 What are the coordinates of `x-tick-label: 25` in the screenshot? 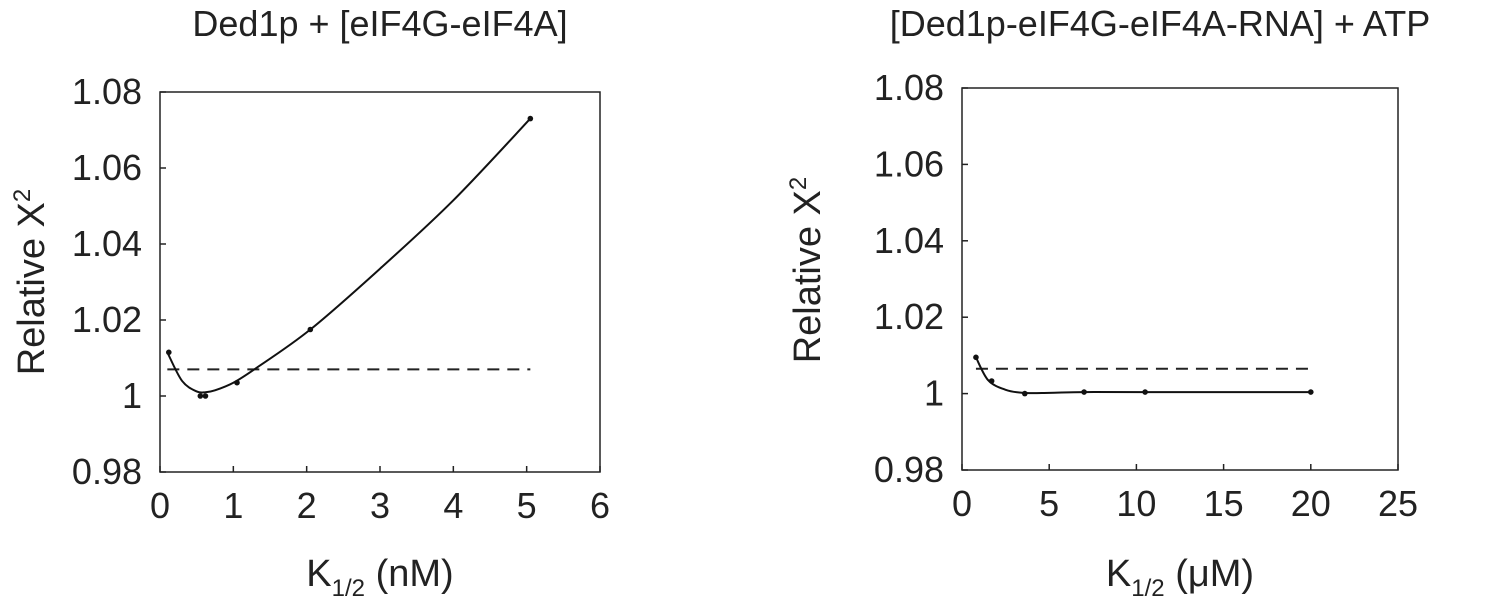 It's located at (1398, 503).